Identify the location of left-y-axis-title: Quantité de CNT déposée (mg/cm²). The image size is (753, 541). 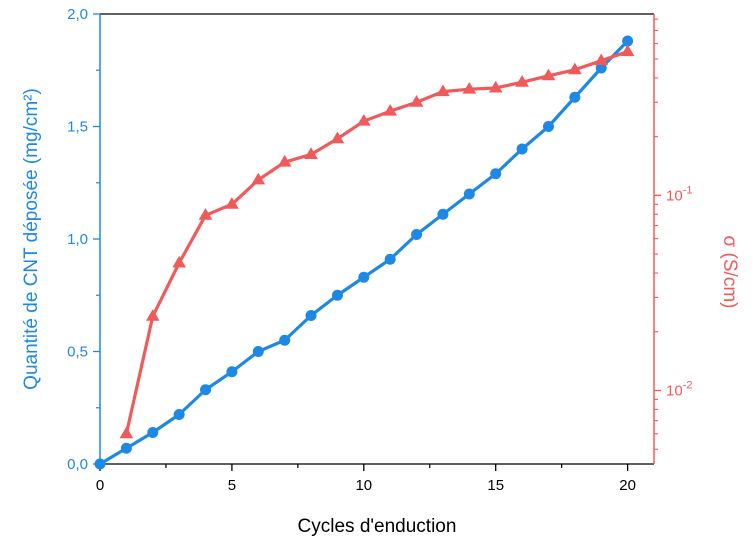
(31, 239).